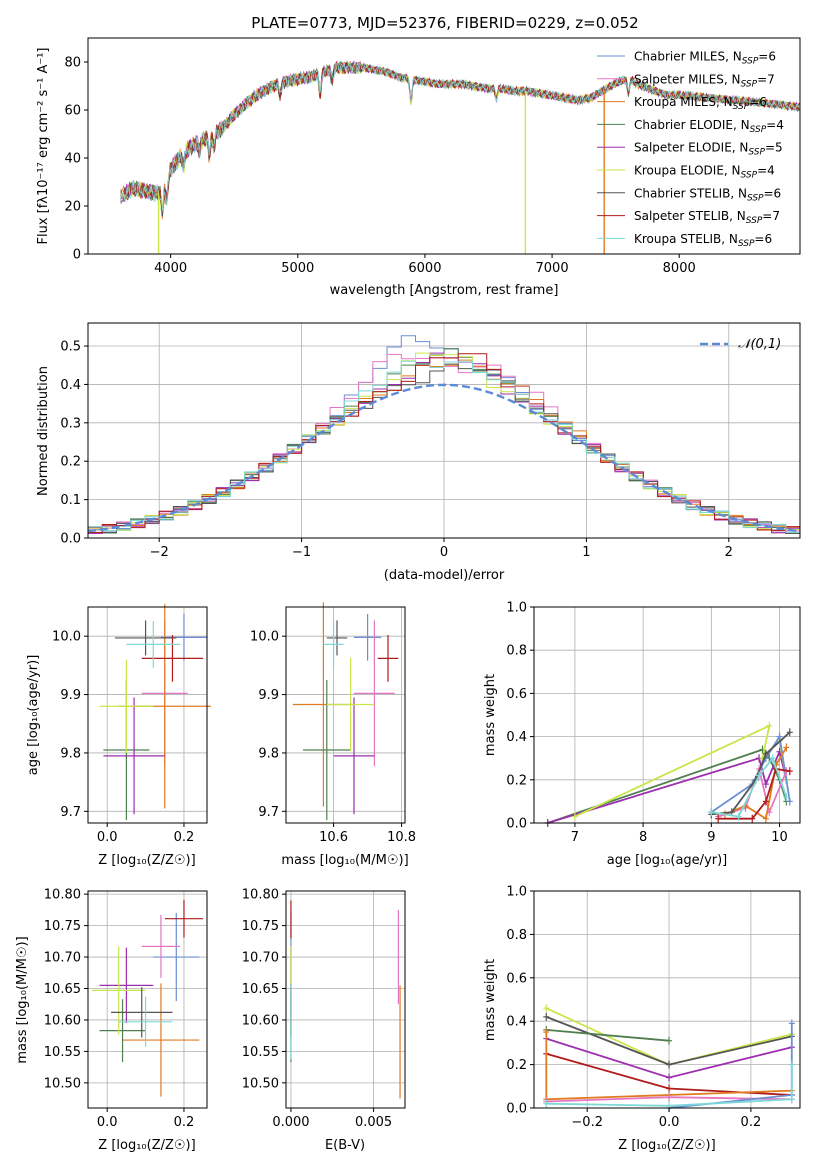 This screenshot has height=1170, width=819. Describe the element at coordinates (704, 80) in the screenshot. I see `legend-entry: Salpeter MILES, NSSP=7` at that location.